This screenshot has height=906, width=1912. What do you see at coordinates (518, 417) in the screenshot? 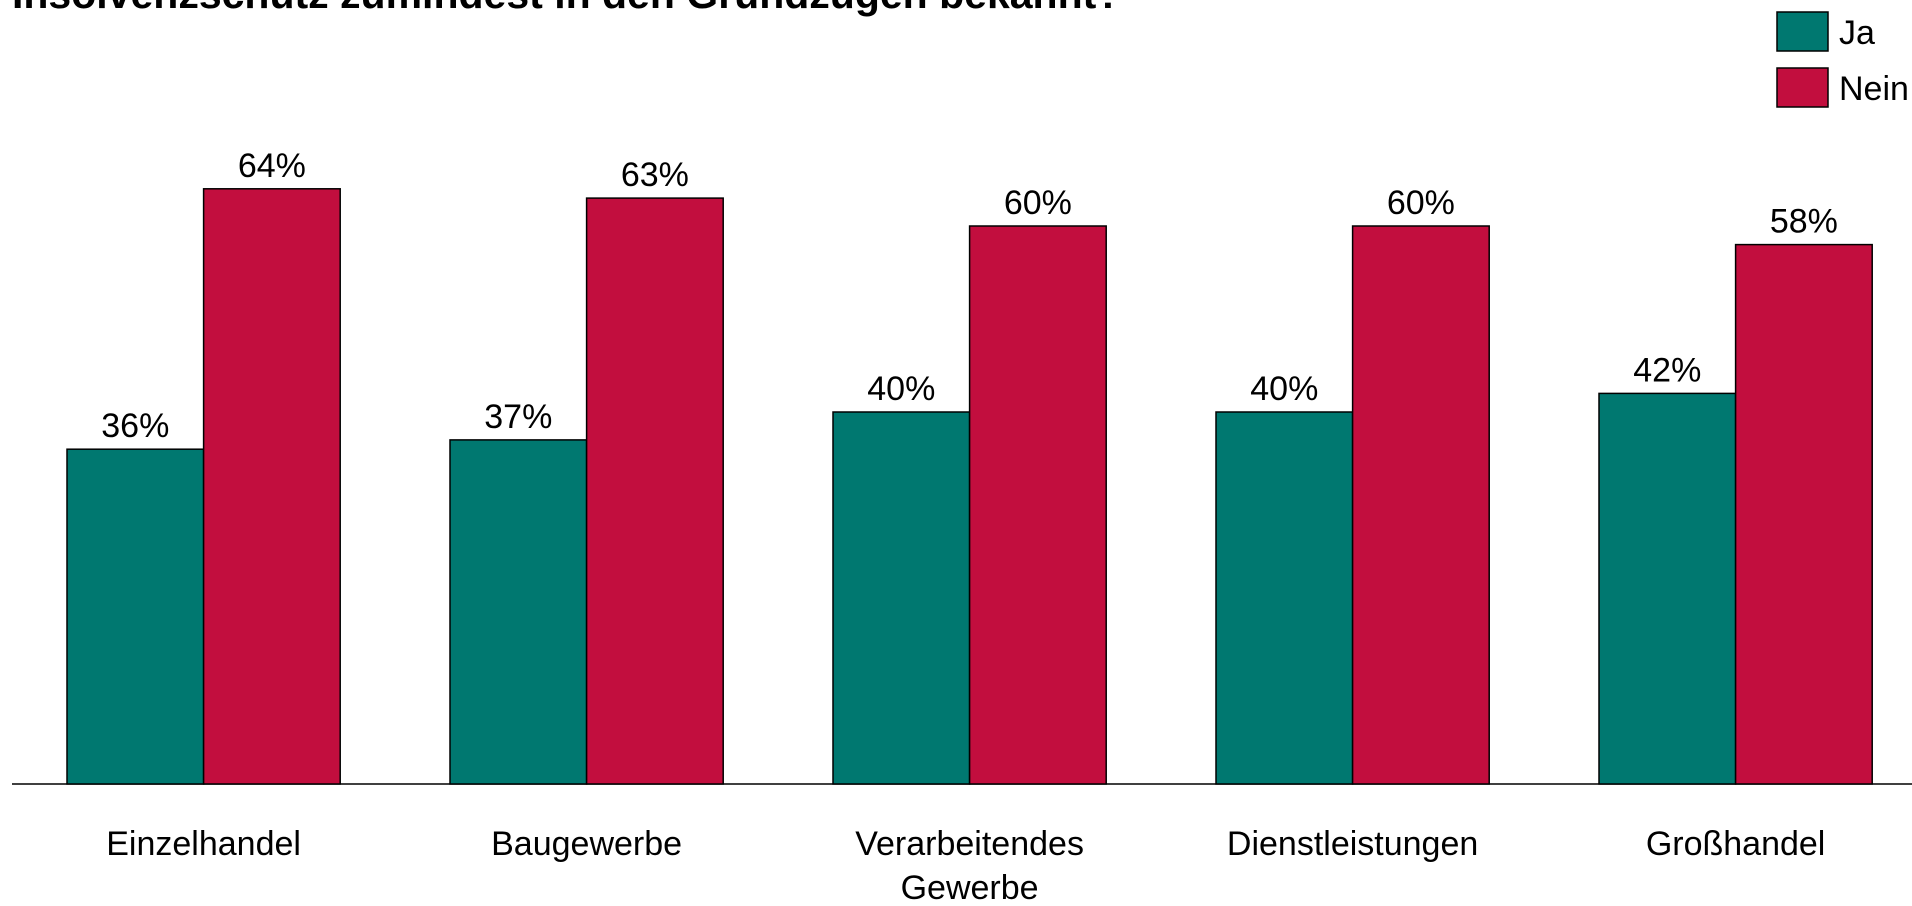
I see `data-label: 37%` at bounding box center [518, 417].